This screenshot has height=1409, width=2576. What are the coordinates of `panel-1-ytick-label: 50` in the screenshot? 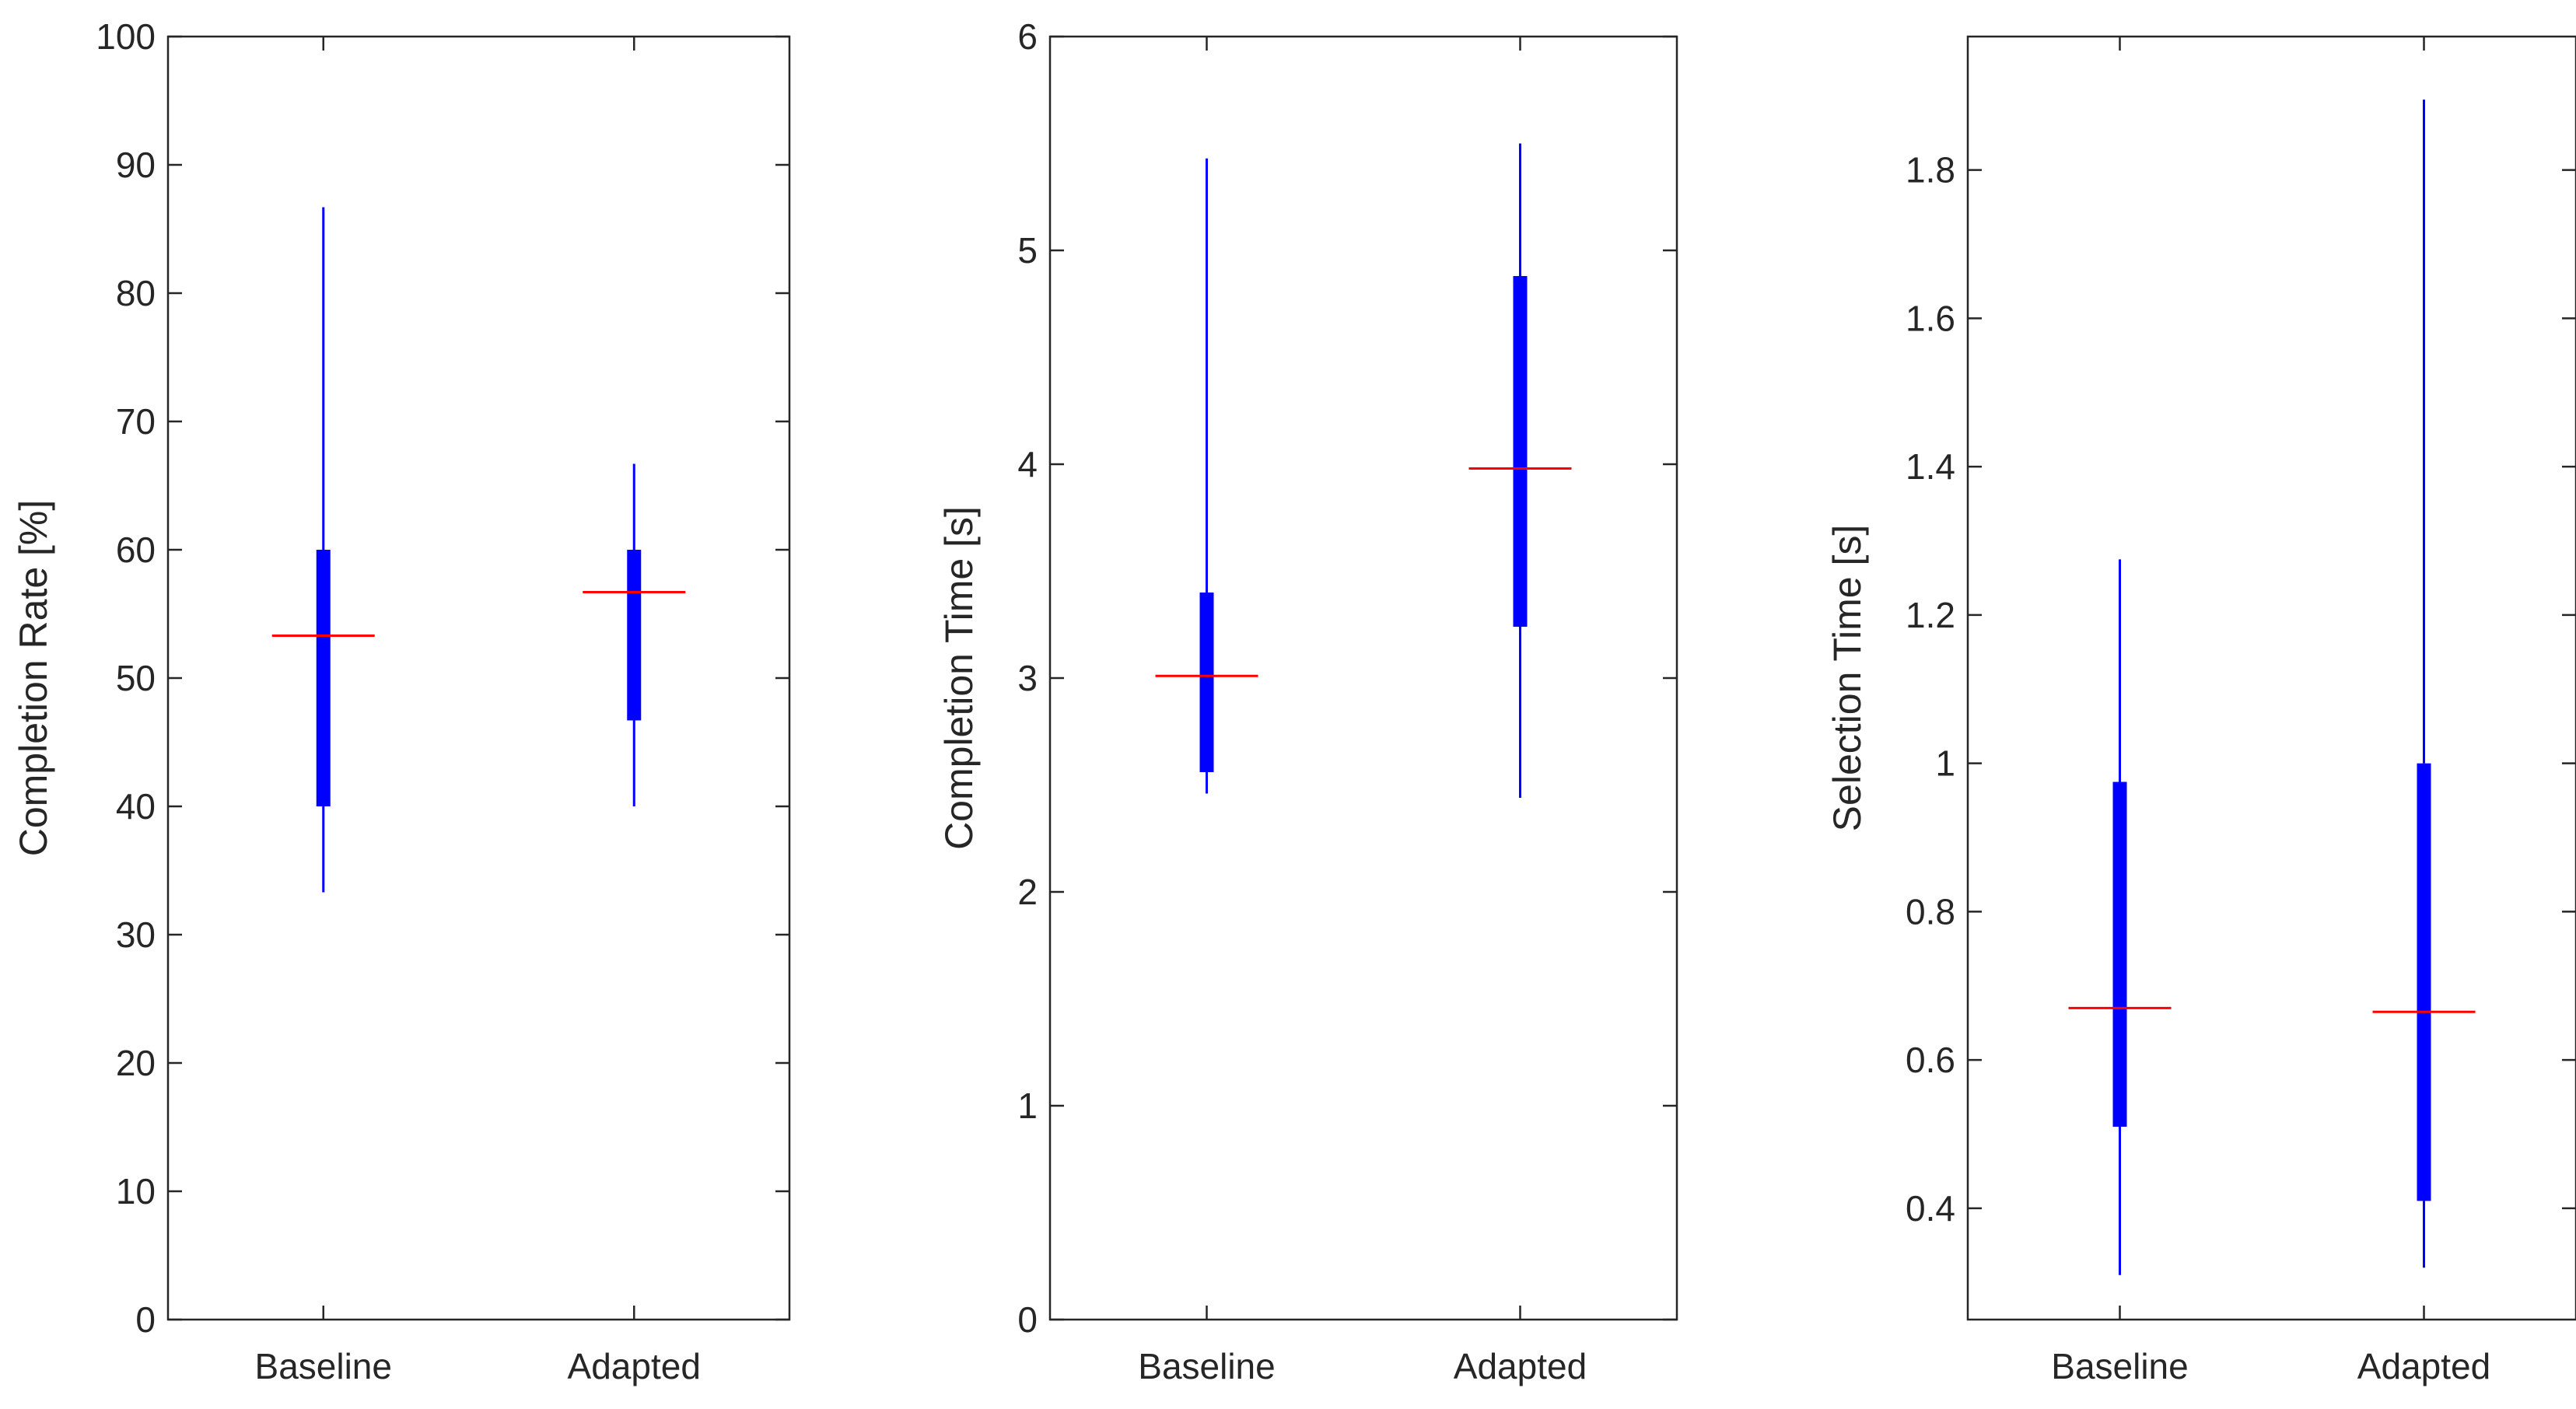 It's located at (136, 678).